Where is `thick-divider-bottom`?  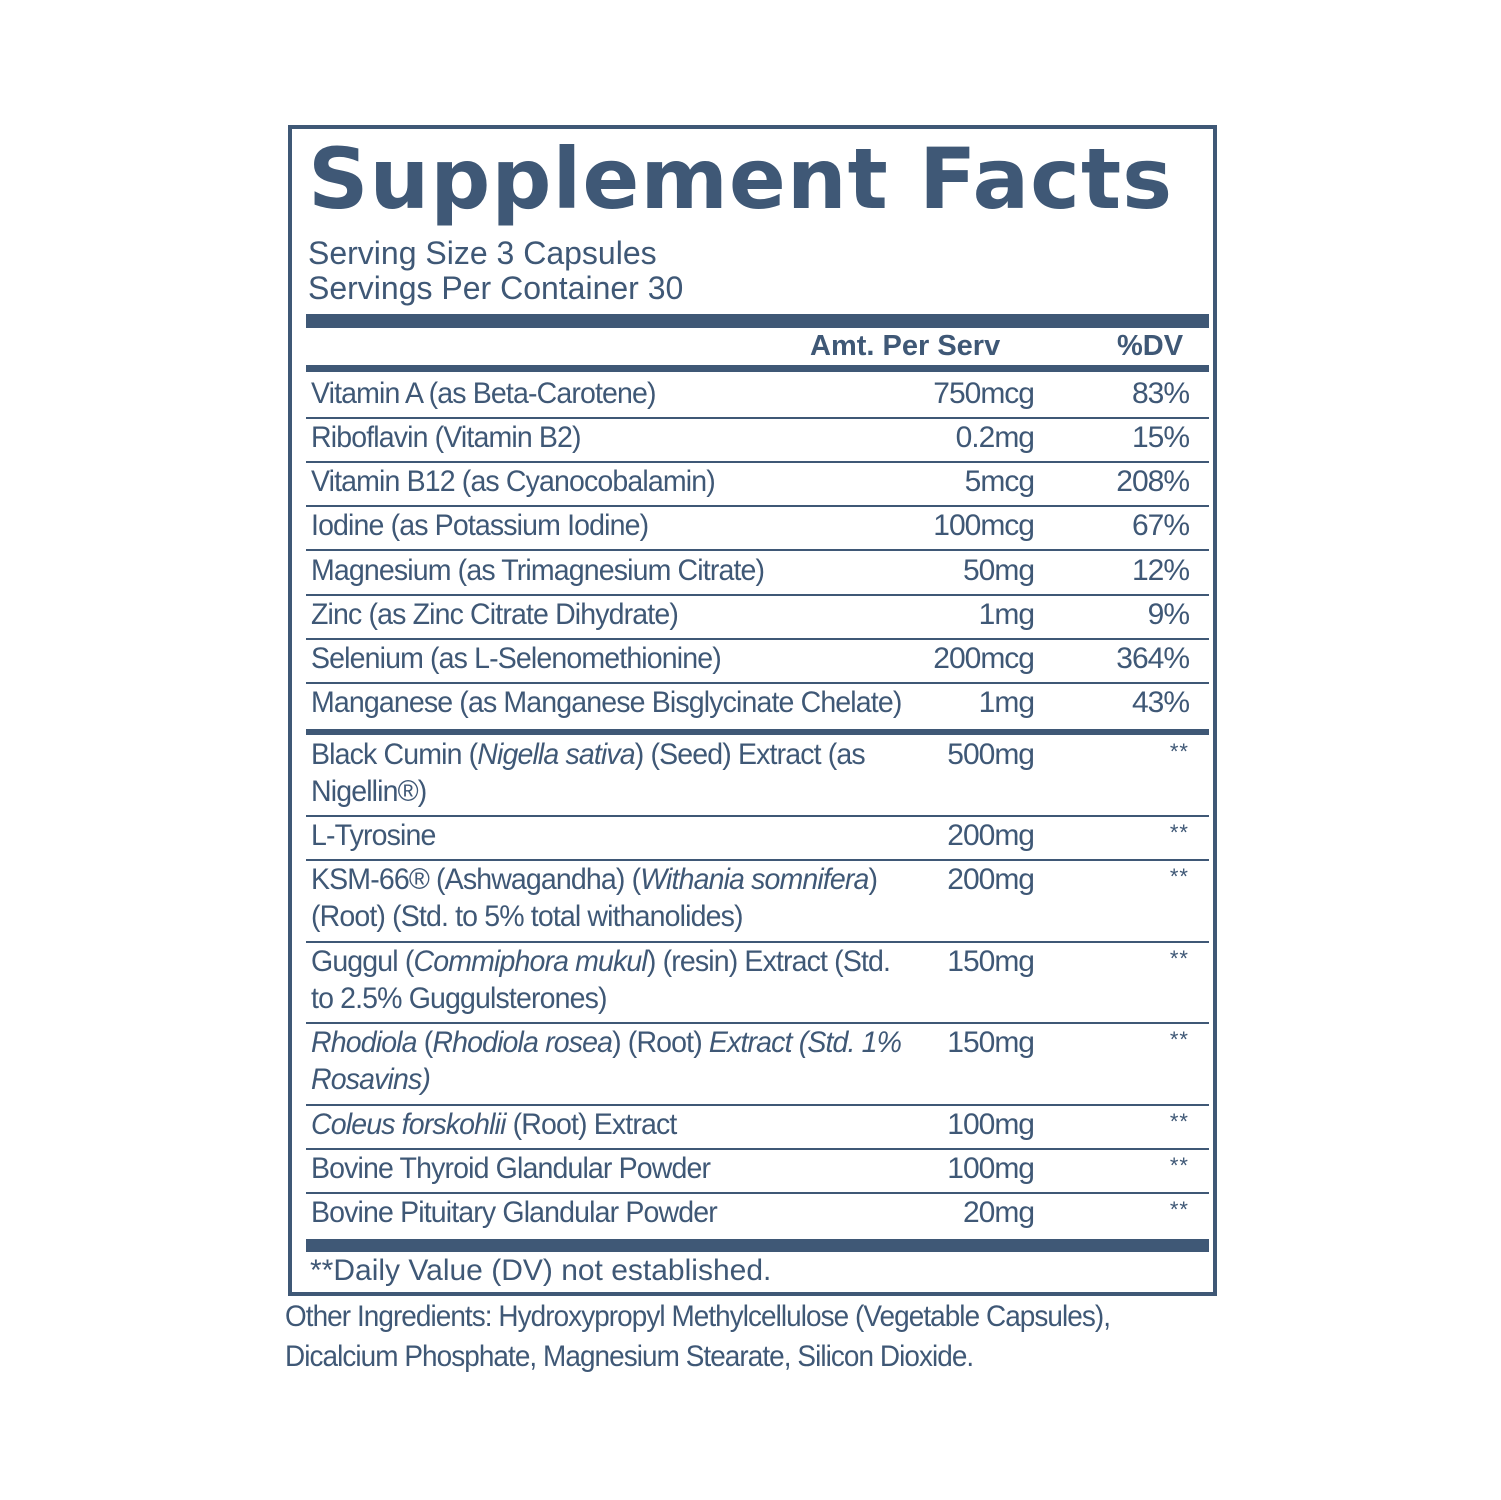
thick-divider-bottom is located at coordinates (757, 1245).